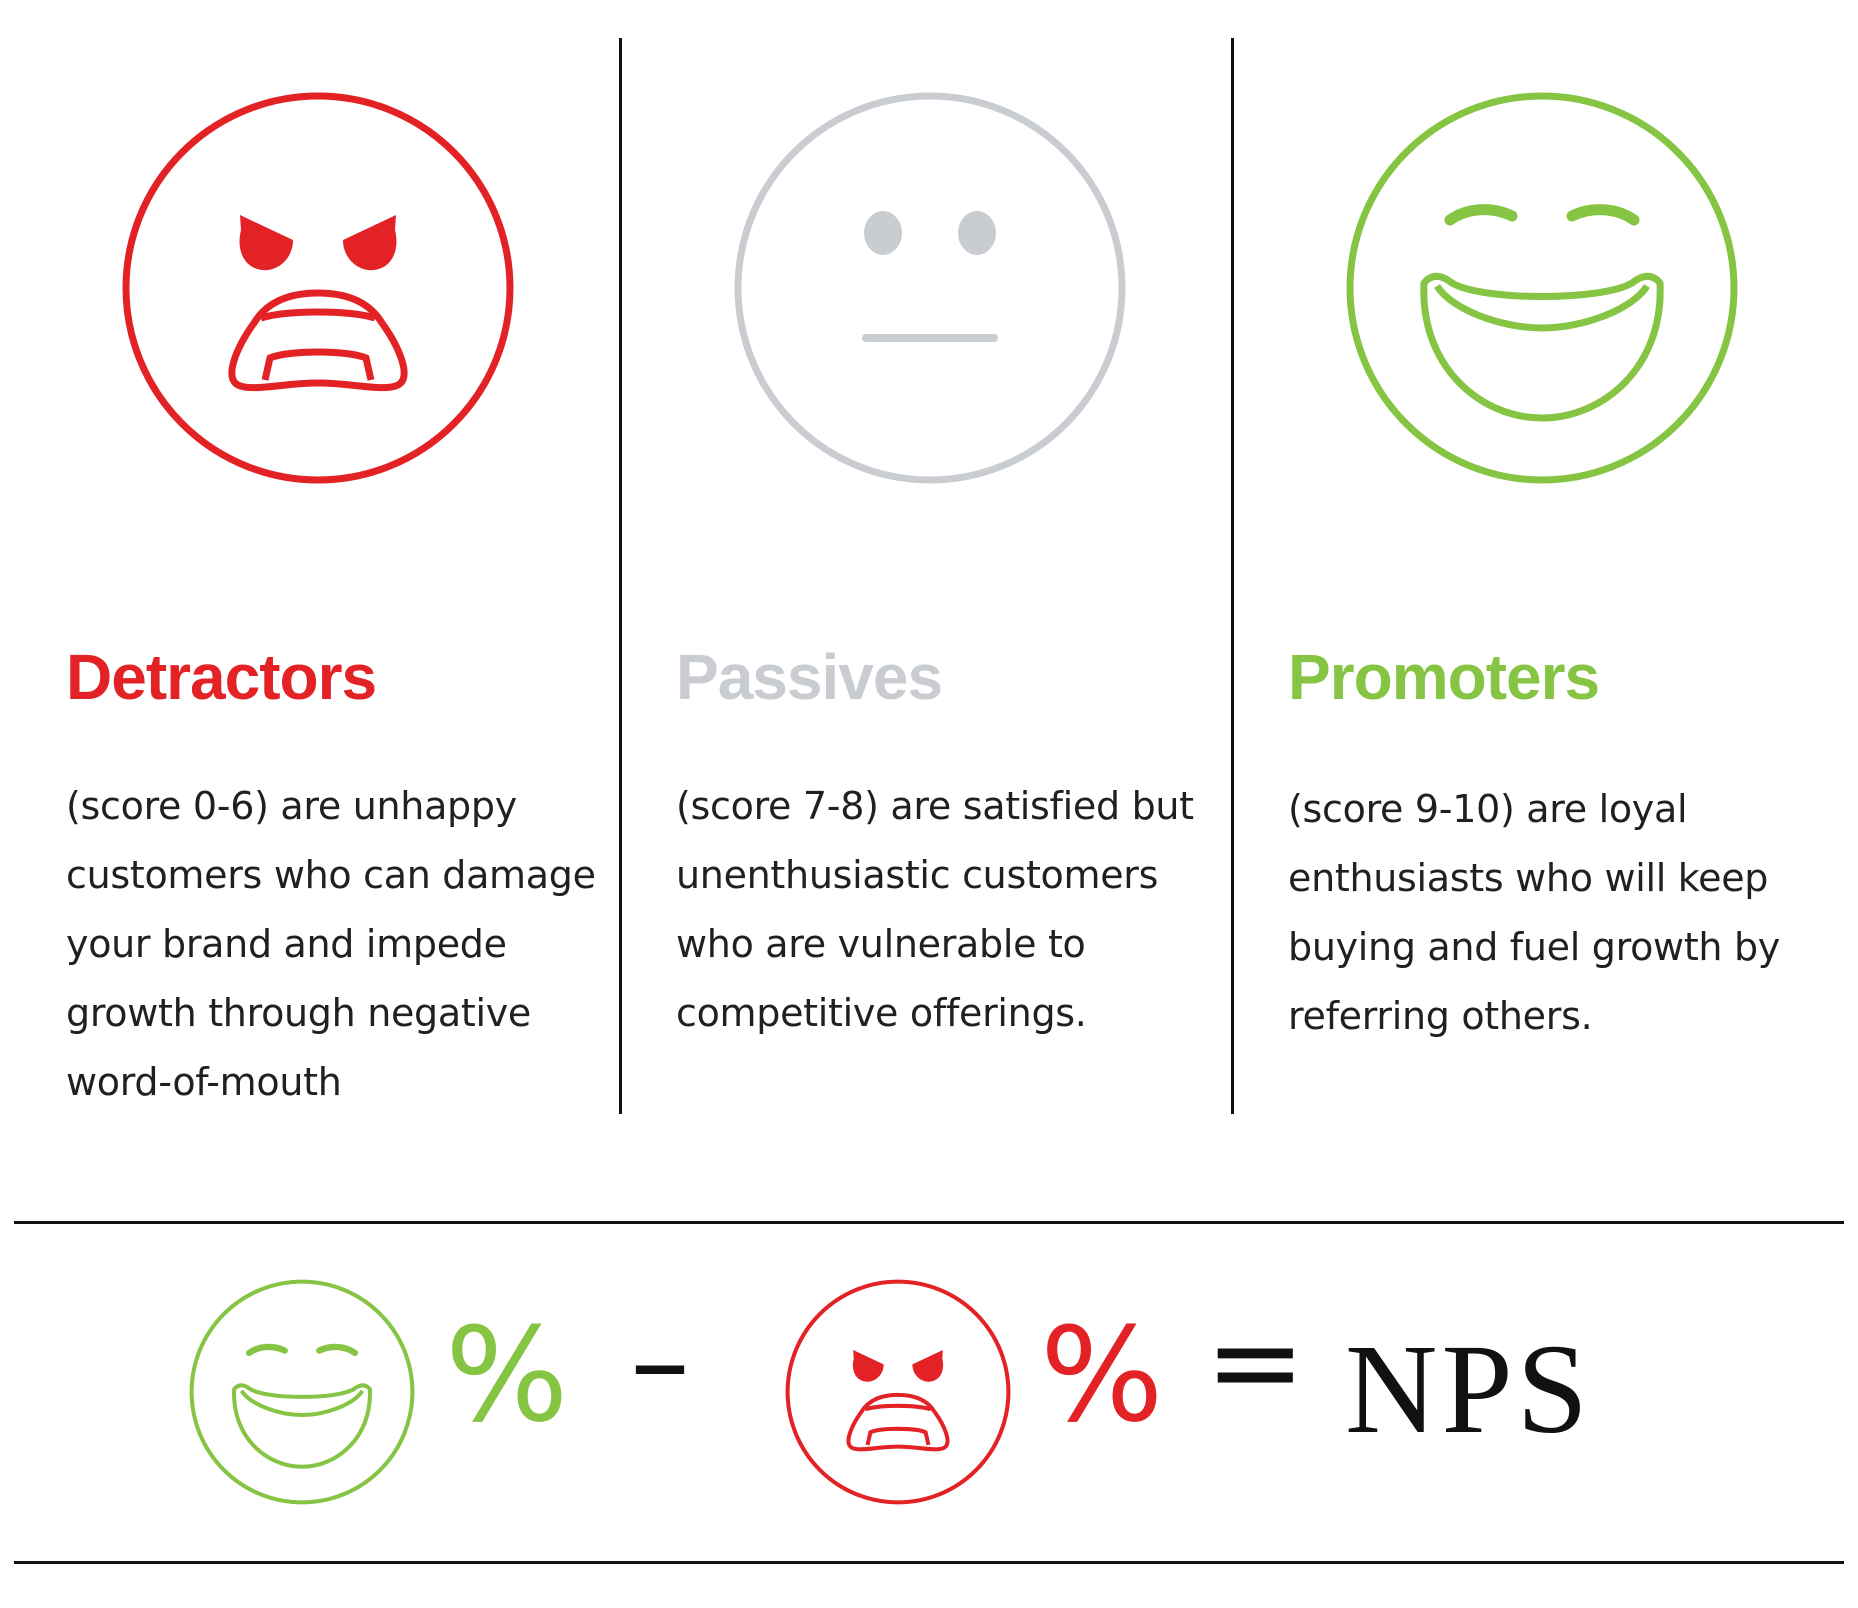 This screenshot has height=1608, width=1858. Describe the element at coordinates (507, 1375) in the screenshot. I see `promoter-percent: %` at that location.